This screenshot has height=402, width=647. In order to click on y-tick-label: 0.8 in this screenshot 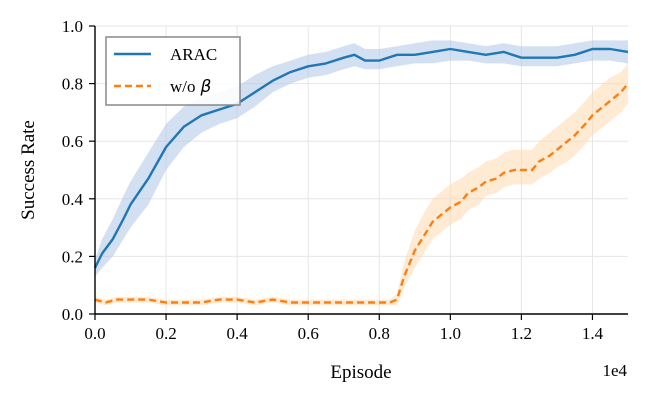, I will do `click(72, 84)`.